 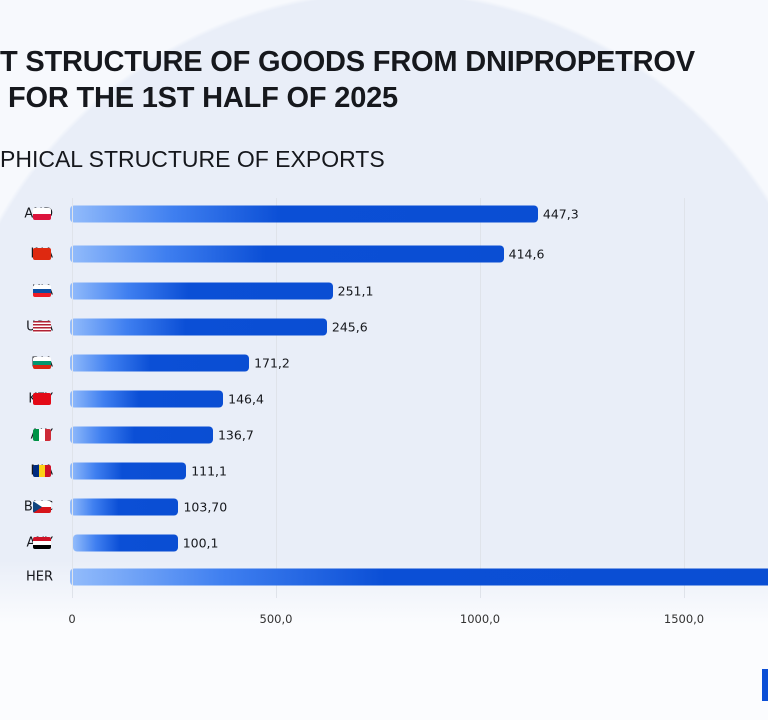 What do you see at coordinates (235, 435) in the screenshot?
I see `value-label: 136,7` at bounding box center [235, 435].